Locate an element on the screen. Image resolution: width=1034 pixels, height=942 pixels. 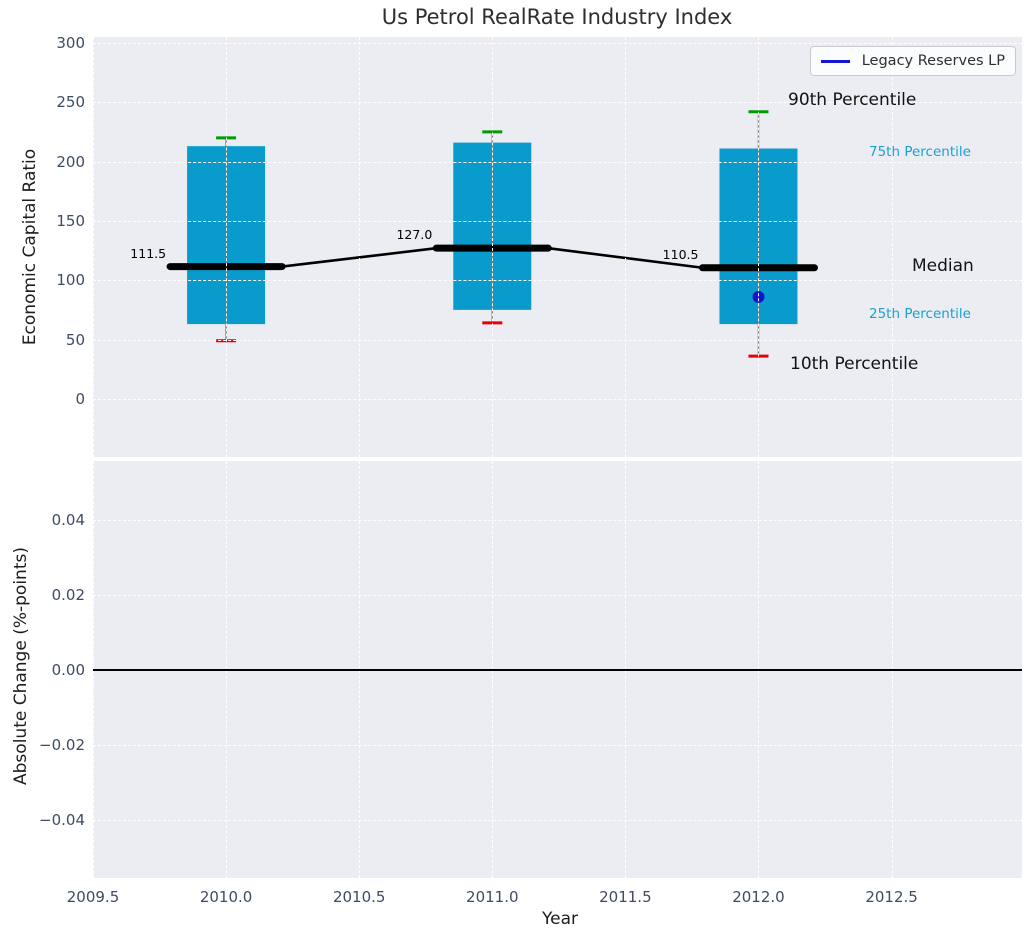
legend: Legacy Reserves LP is located at coordinates (913, 61).